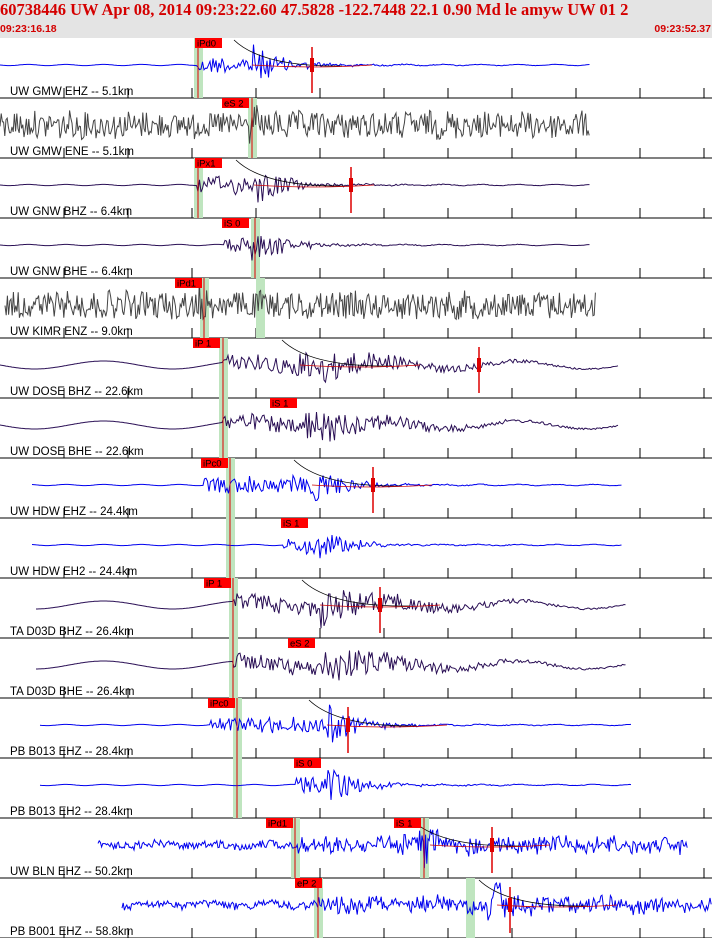 The image size is (712, 938). What do you see at coordinates (72, 632) in the screenshot?
I see `station-label: TA D03D BHZ -- 26.4km` at bounding box center [72, 632].